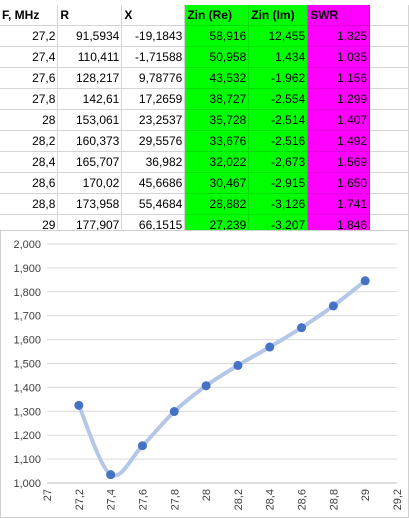 This screenshot has height=518, width=409. I want to click on table-cell: -1,962, so click(278, 78).